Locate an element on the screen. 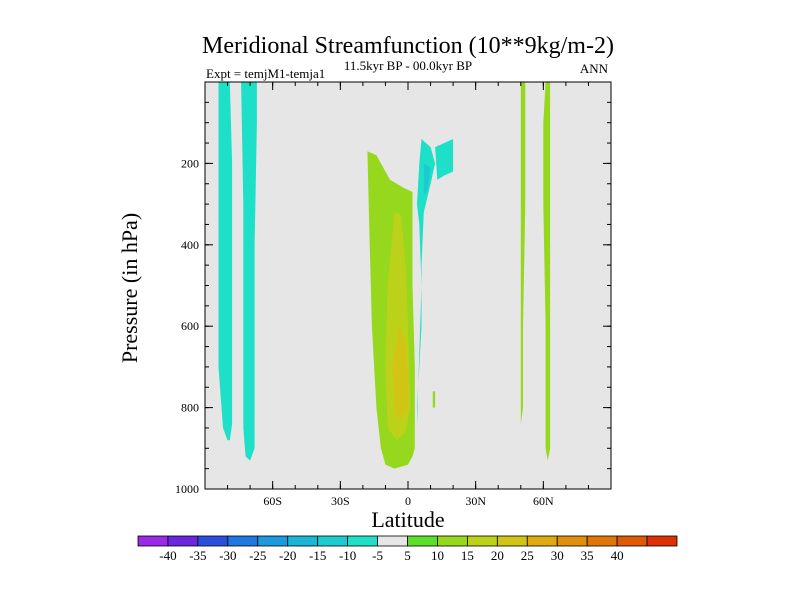 Image resolution: width=800 pixels, height=604 pixels. x-tick-label: 30S is located at coordinates (340, 501).